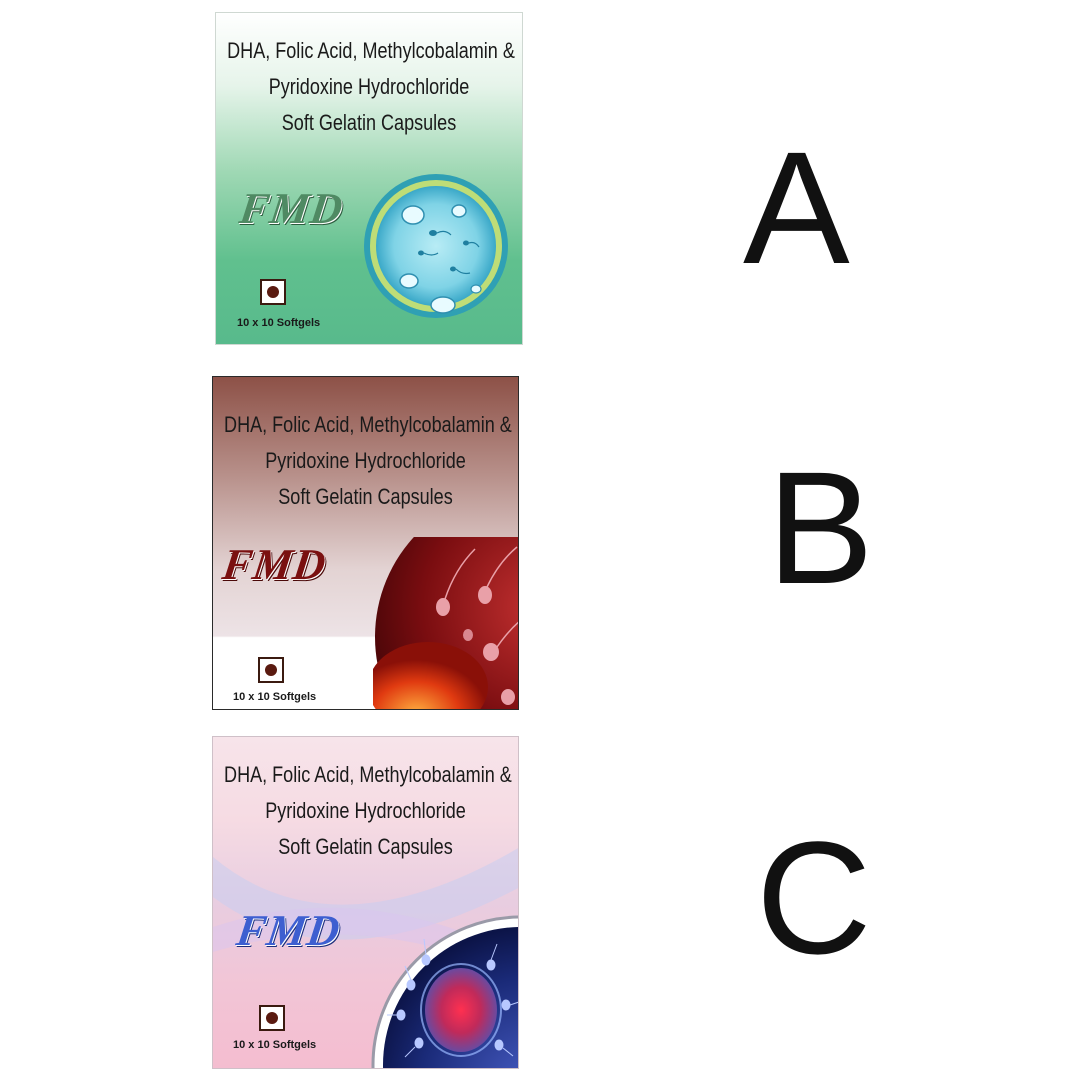  I want to click on cell-illustration, so click(436, 246).